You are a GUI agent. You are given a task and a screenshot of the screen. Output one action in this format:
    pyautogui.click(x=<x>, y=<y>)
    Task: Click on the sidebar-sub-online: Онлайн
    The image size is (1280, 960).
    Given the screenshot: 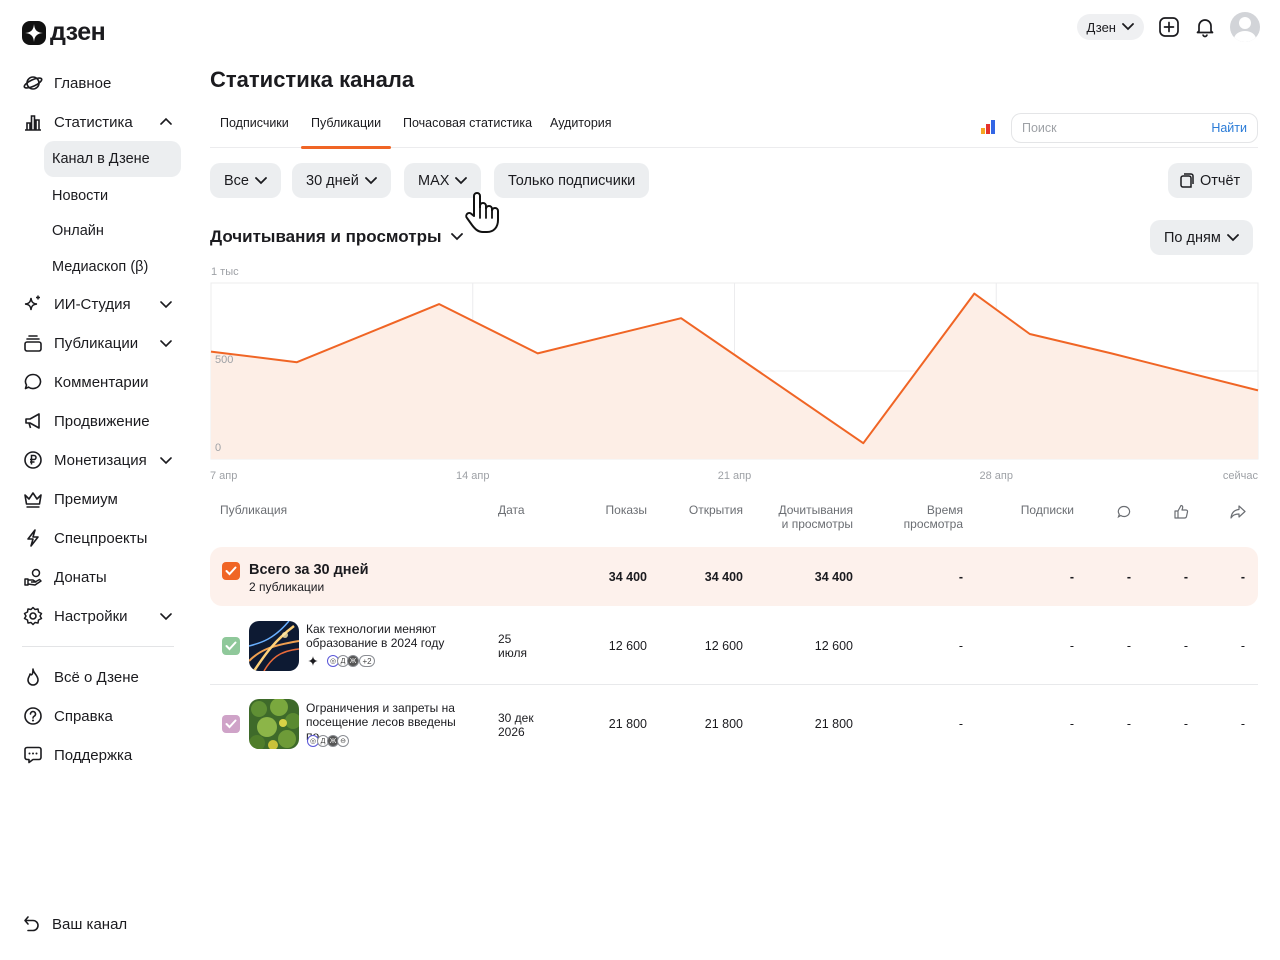 What is the action you would take?
    pyautogui.click(x=112, y=231)
    